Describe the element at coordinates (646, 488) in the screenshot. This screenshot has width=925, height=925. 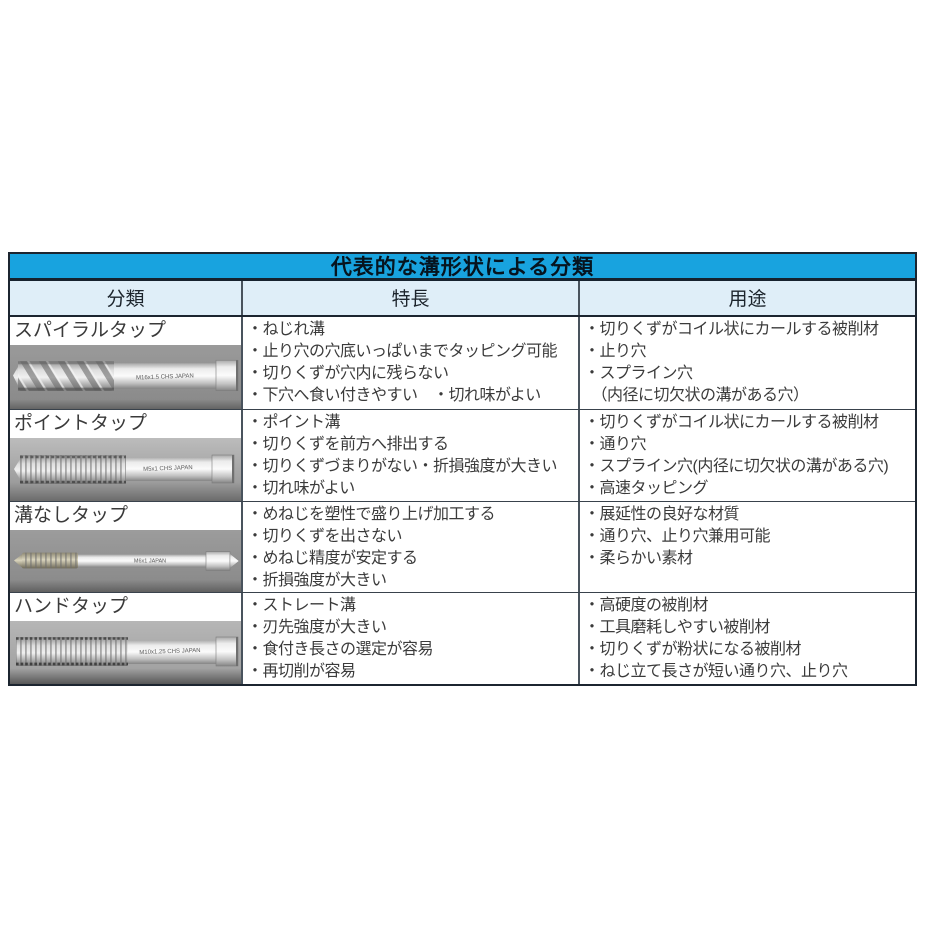
I see `use-line: ・高速タッピング` at that location.